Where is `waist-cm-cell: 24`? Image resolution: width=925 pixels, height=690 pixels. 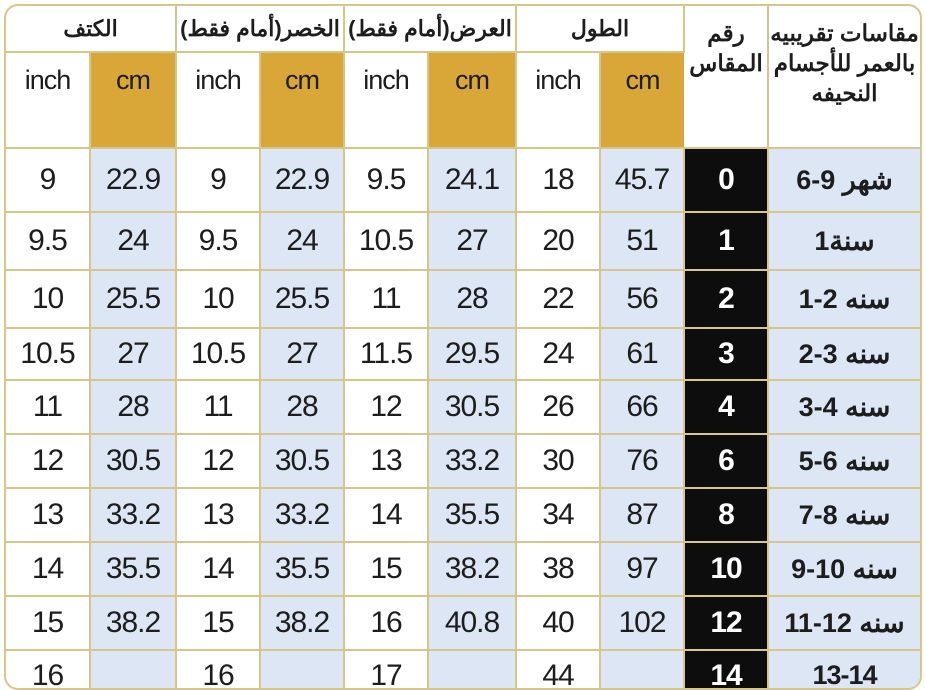
waist-cm-cell: 24 is located at coordinates (303, 241).